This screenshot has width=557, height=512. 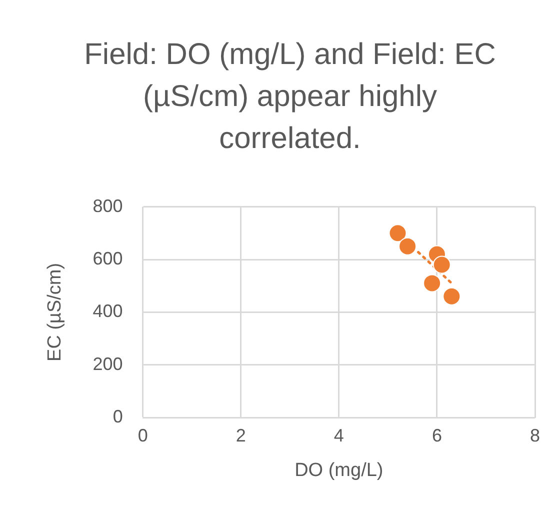 I want to click on x-tick-label: 0, so click(x=143, y=435).